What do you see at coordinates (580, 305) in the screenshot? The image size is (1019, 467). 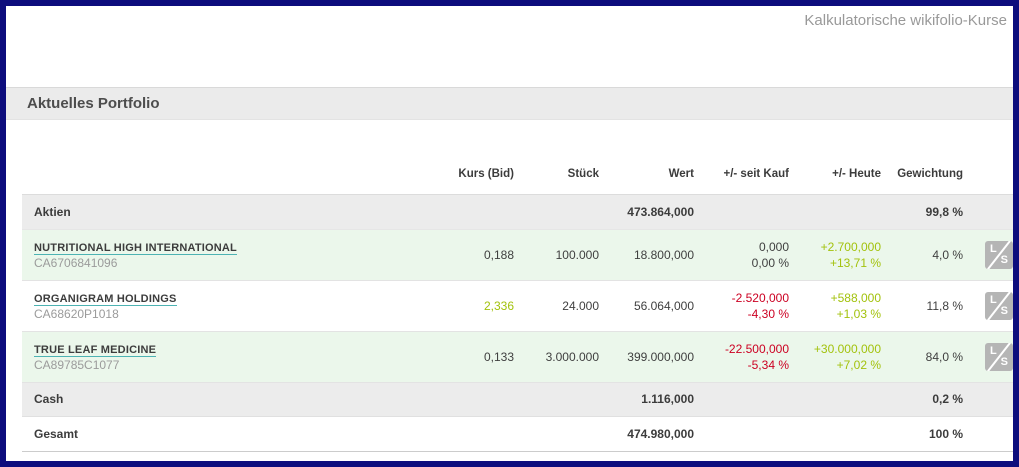 I see `stueck-value: 24.000` at bounding box center [580, 305].